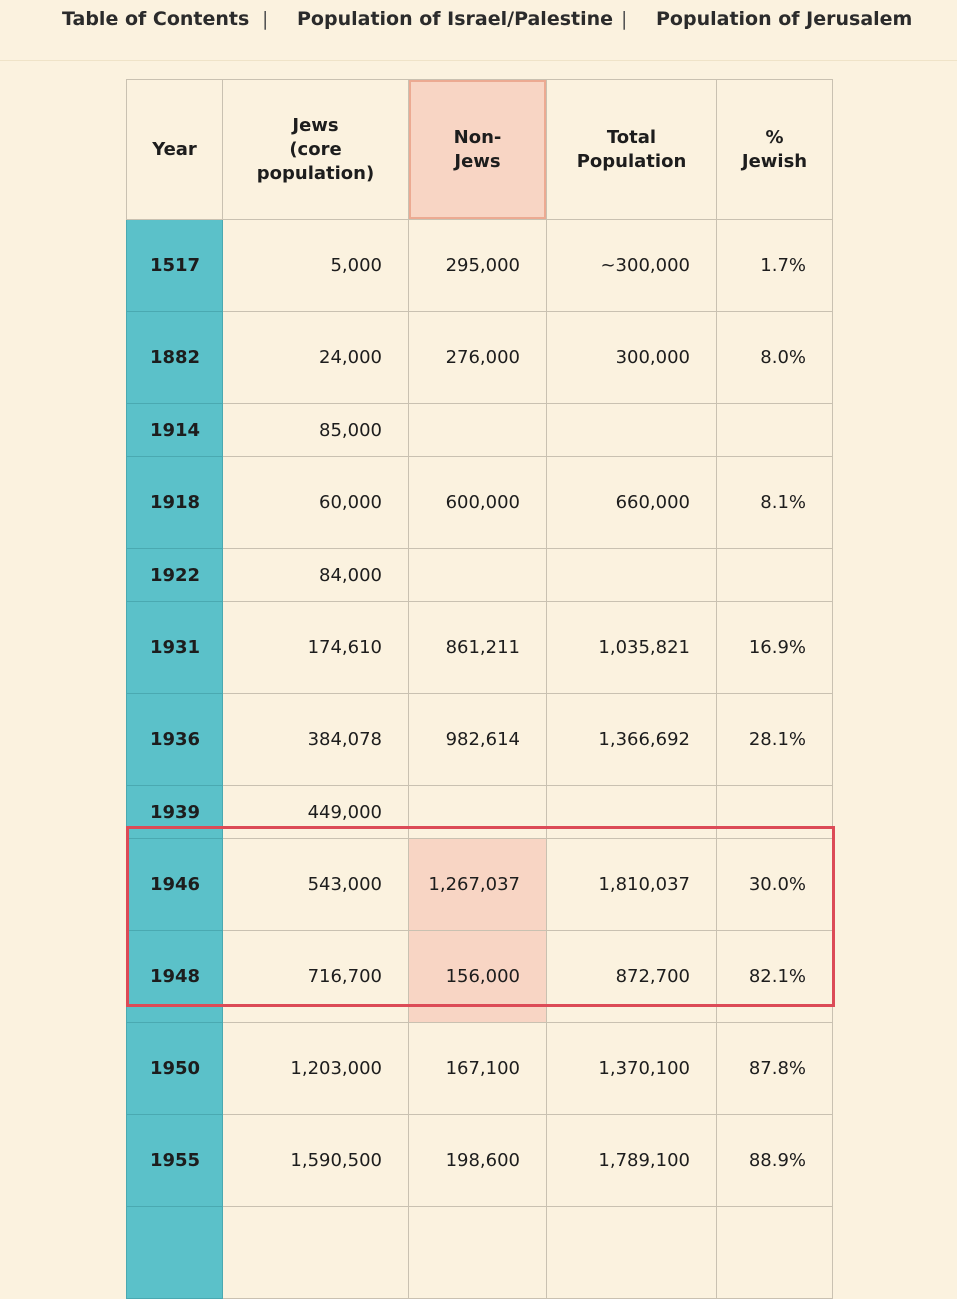  Describe the element at coordinates (315, 1252) in the screenshot. I see `cell-jews` at that location.